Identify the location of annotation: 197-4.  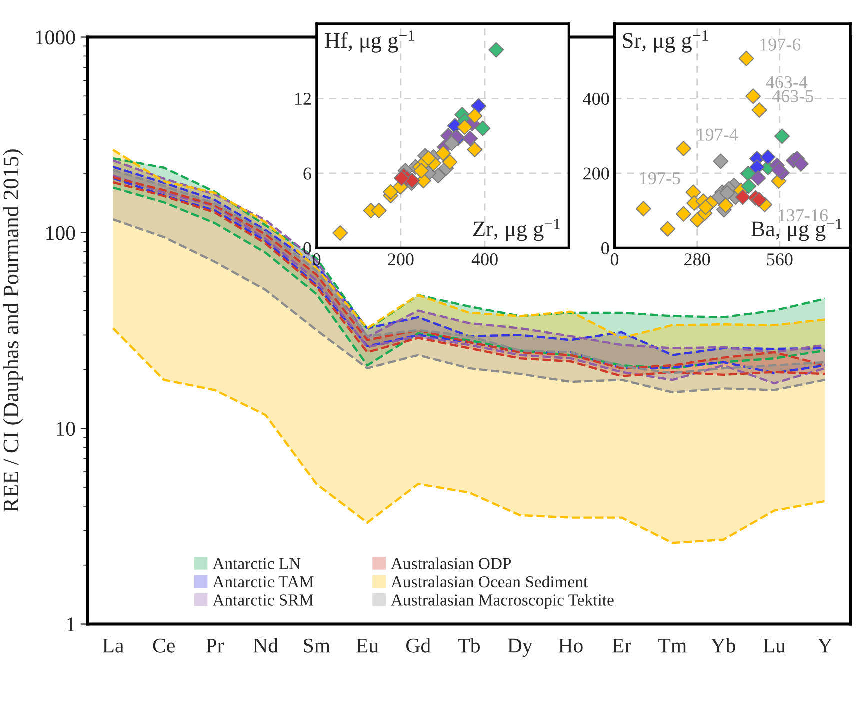
(718, 134).